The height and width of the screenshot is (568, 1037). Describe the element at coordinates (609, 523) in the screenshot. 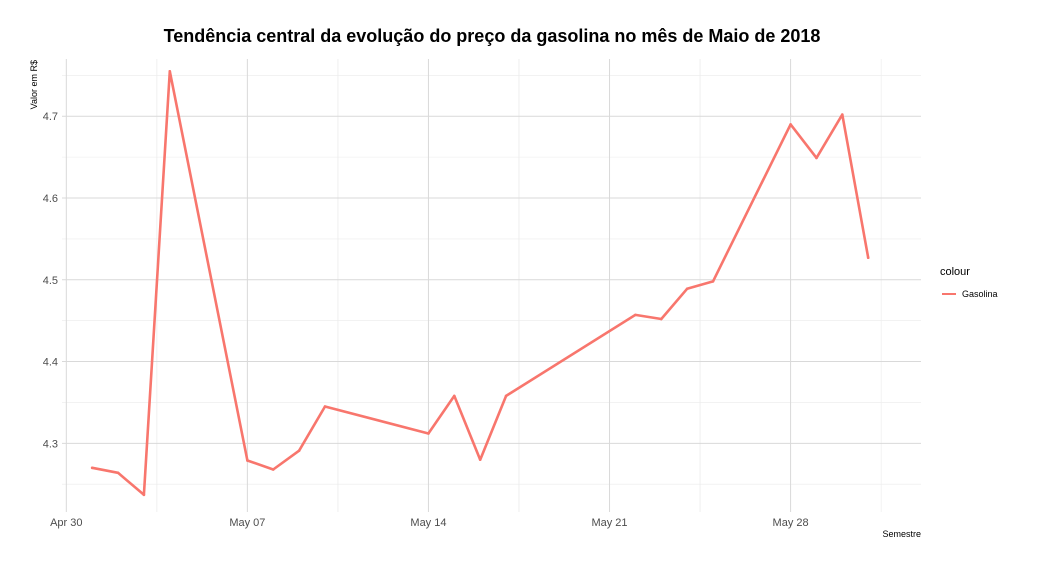

I see `x-tick-label: May 21` at that location.